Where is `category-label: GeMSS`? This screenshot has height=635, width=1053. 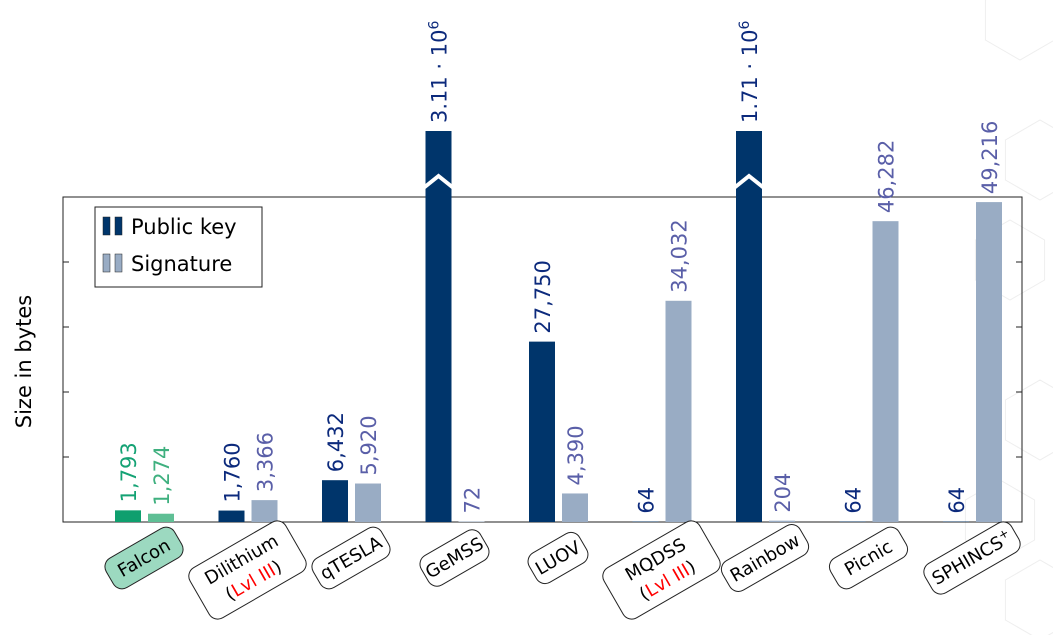
category-label: GeMSS is located at coordinates (454, 558).